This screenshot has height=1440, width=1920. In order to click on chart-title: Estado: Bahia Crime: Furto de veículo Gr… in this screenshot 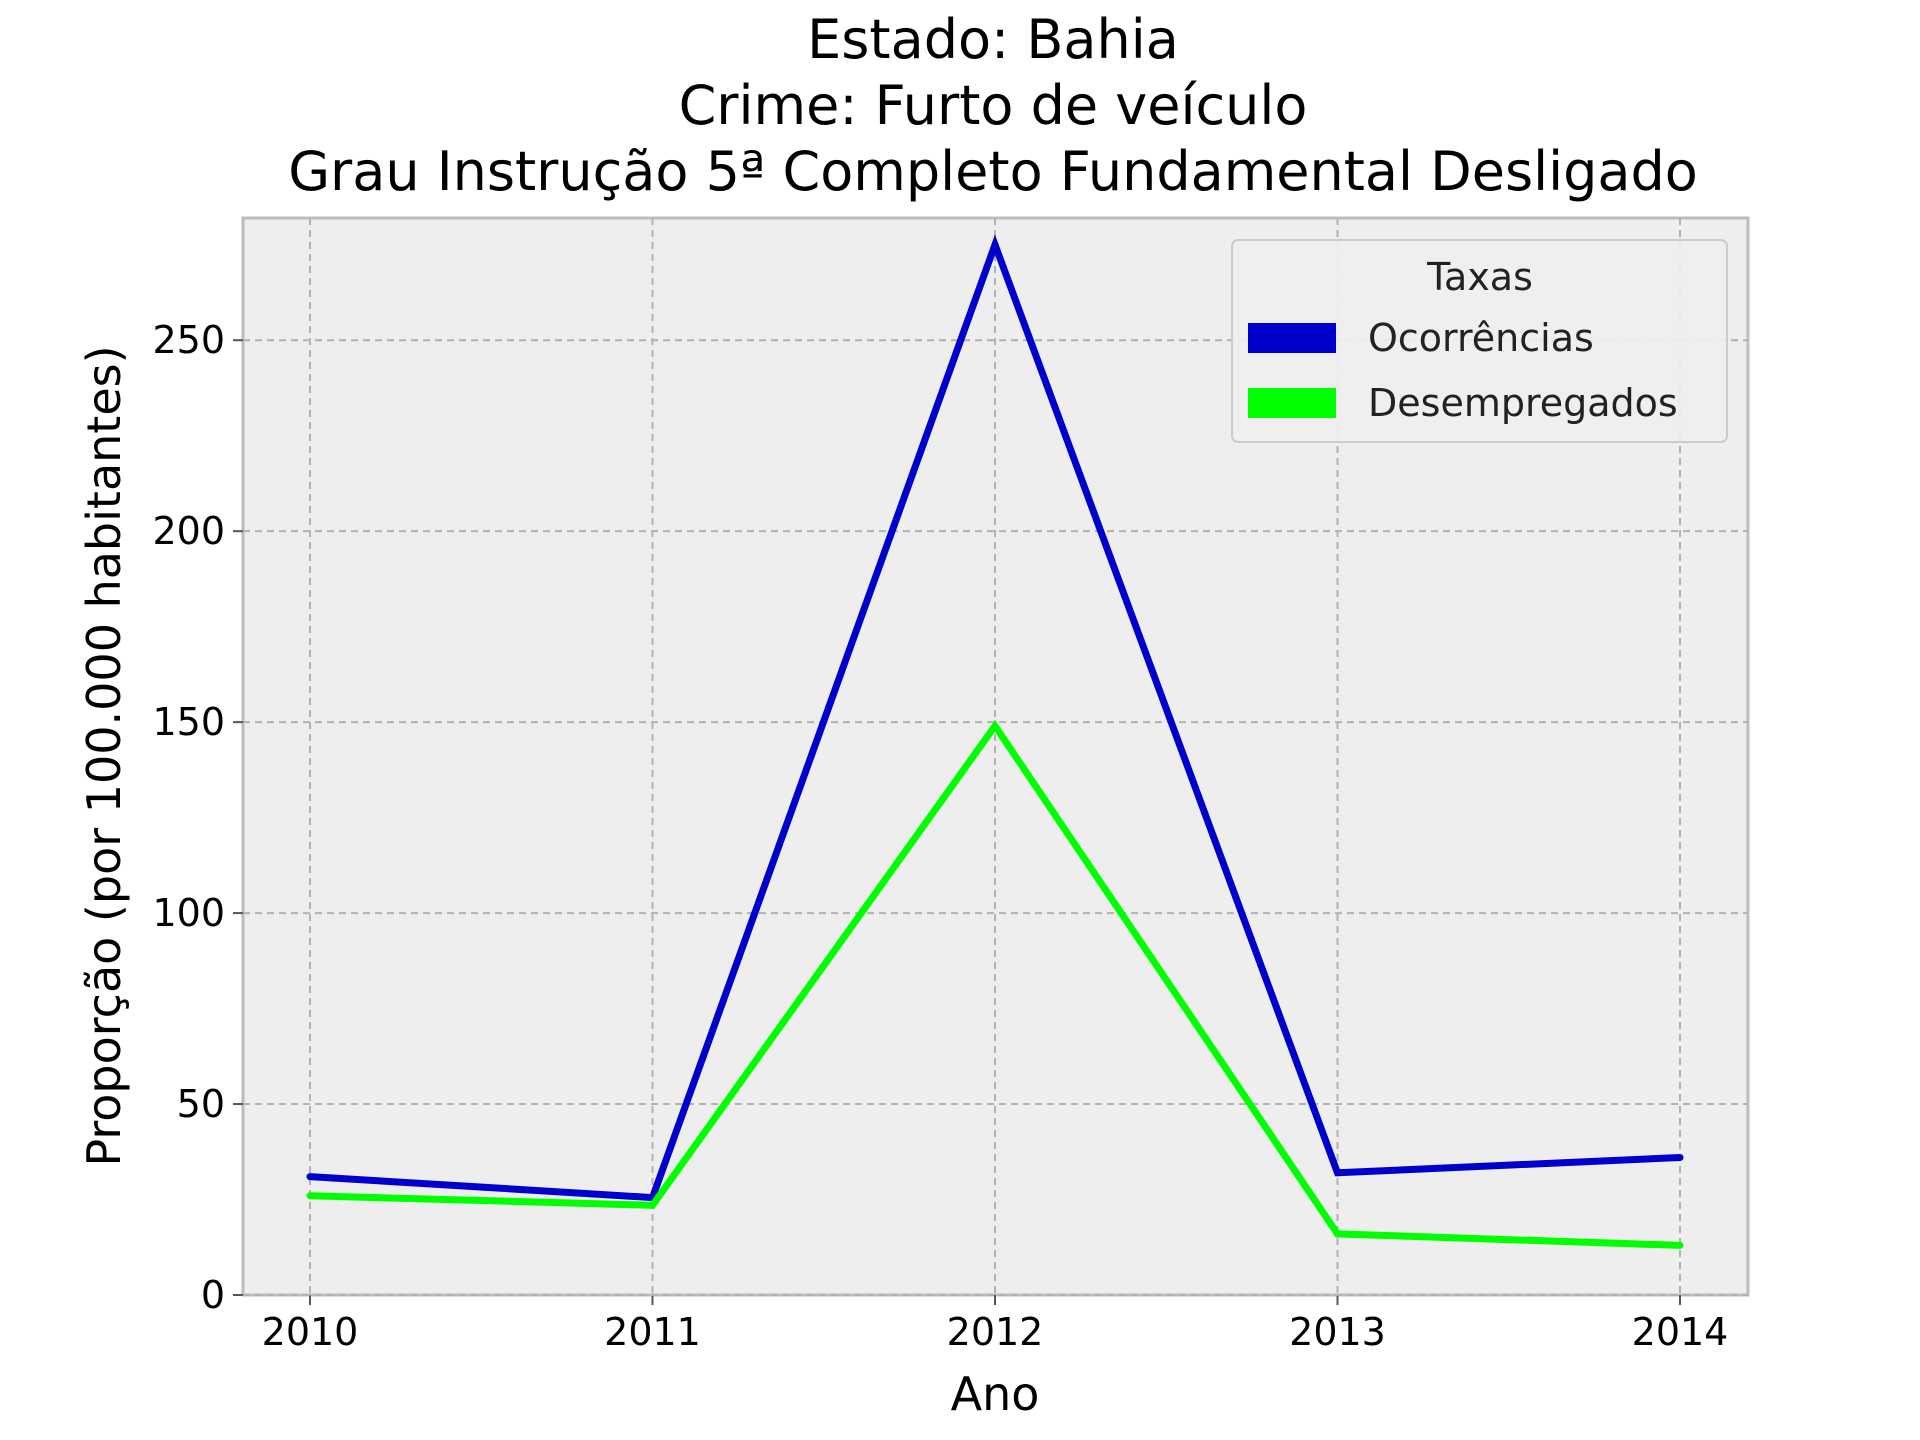, I will do `click(993, 105)`.